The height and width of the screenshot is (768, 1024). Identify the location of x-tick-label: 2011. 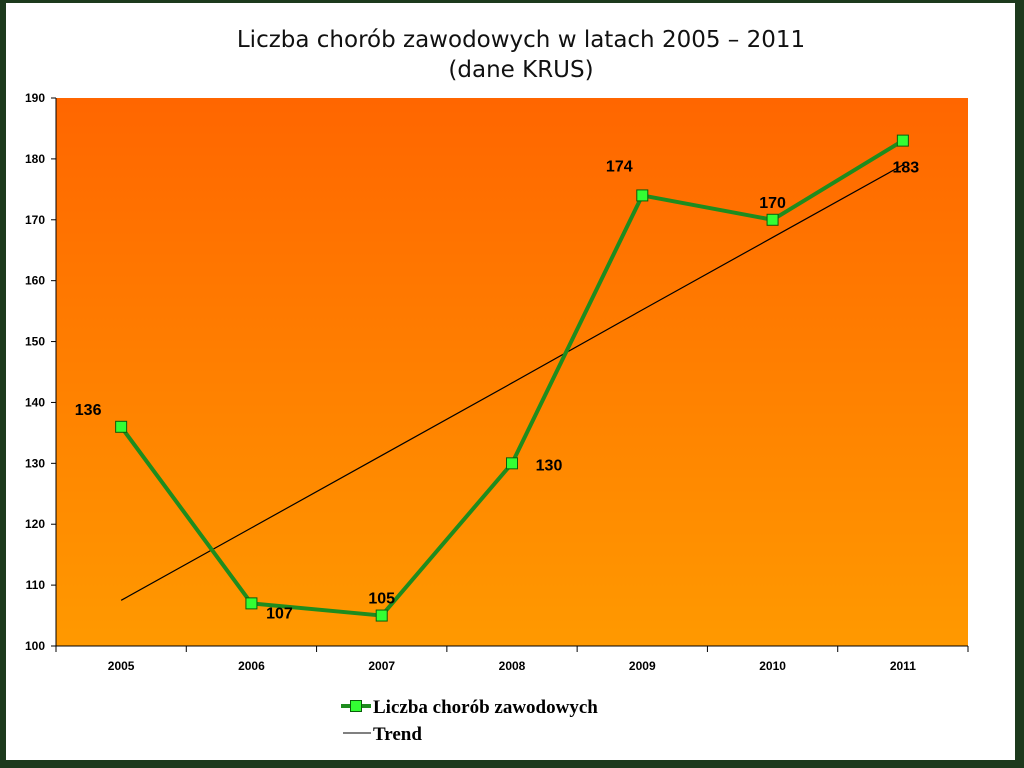
(903, 666).